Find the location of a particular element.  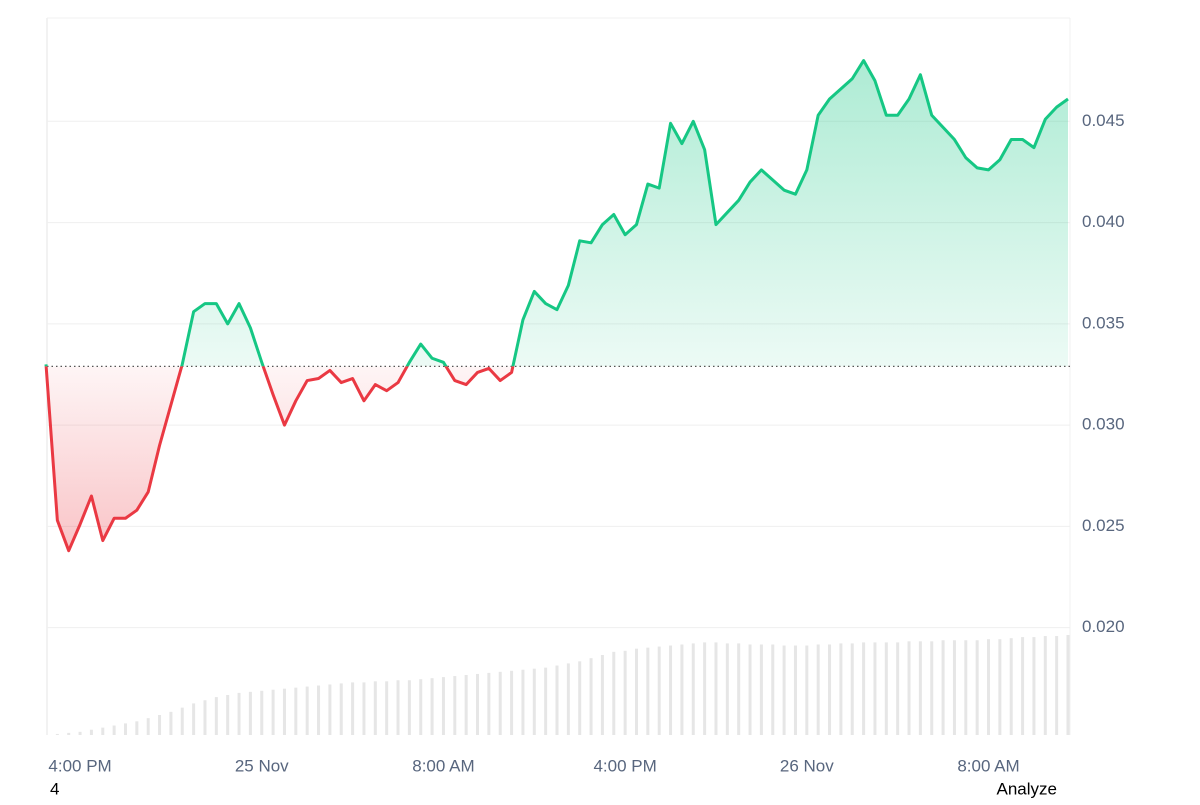

footer-right: Analyze is located at coordinates (1027, 788).